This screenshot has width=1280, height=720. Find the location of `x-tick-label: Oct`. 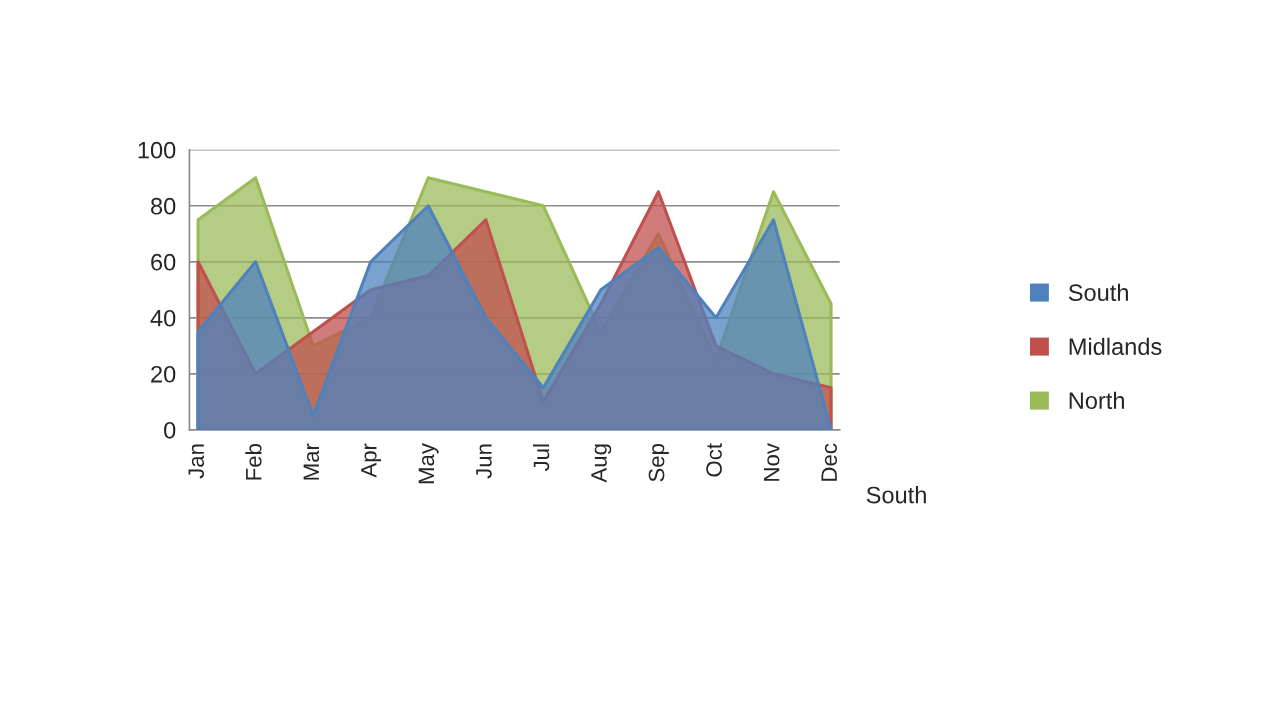

x-tick-label: Oct is located at coordinates (714, 460).